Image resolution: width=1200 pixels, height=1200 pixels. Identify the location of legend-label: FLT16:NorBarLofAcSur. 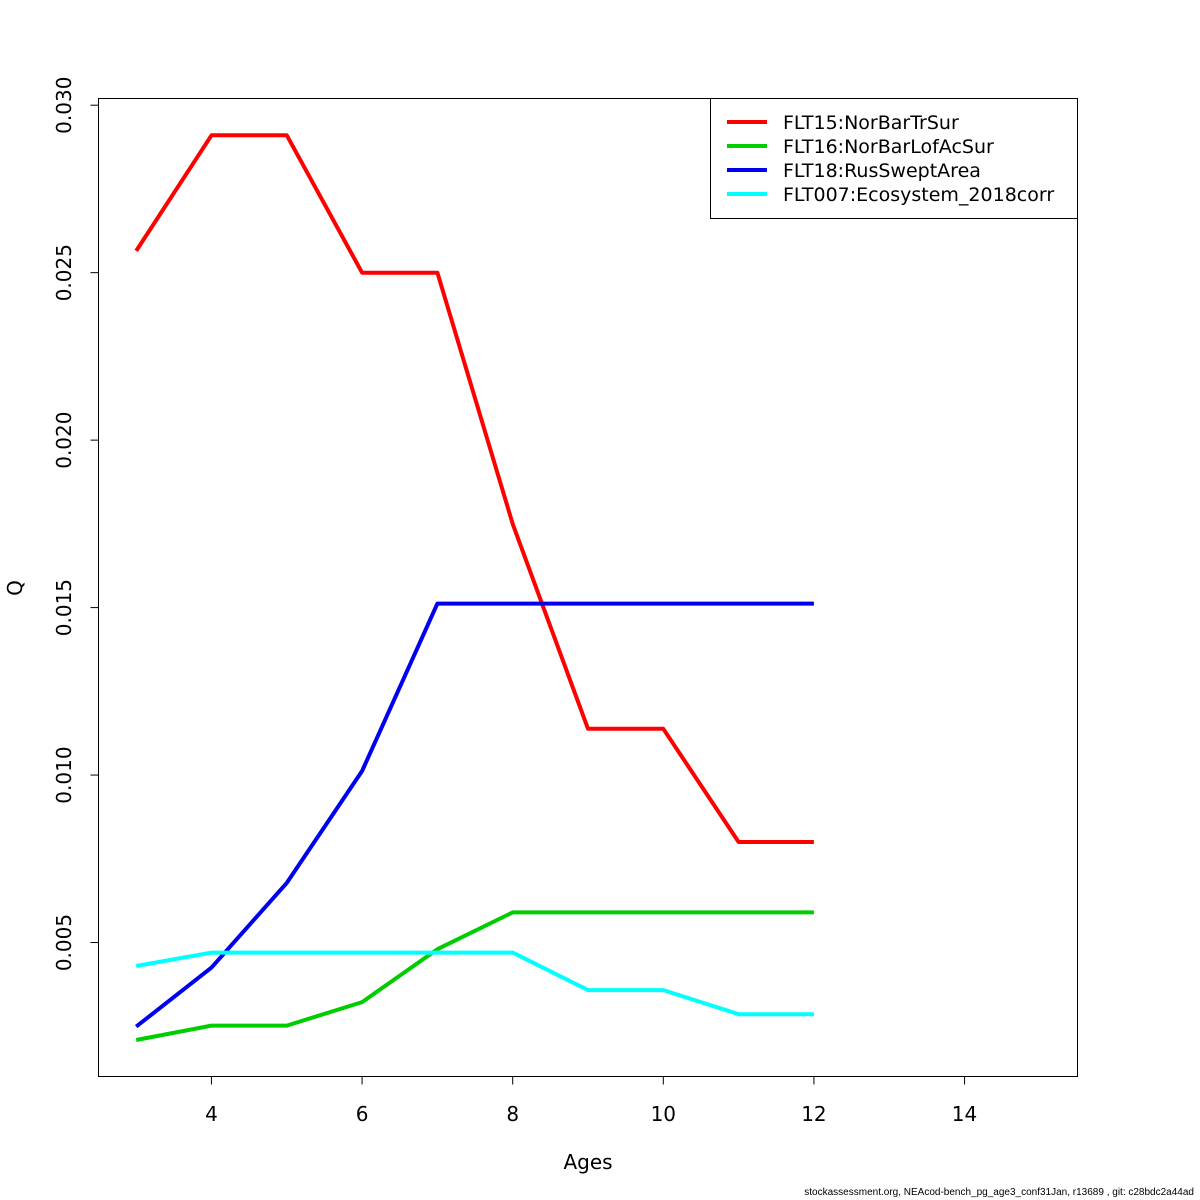
(888, 147).